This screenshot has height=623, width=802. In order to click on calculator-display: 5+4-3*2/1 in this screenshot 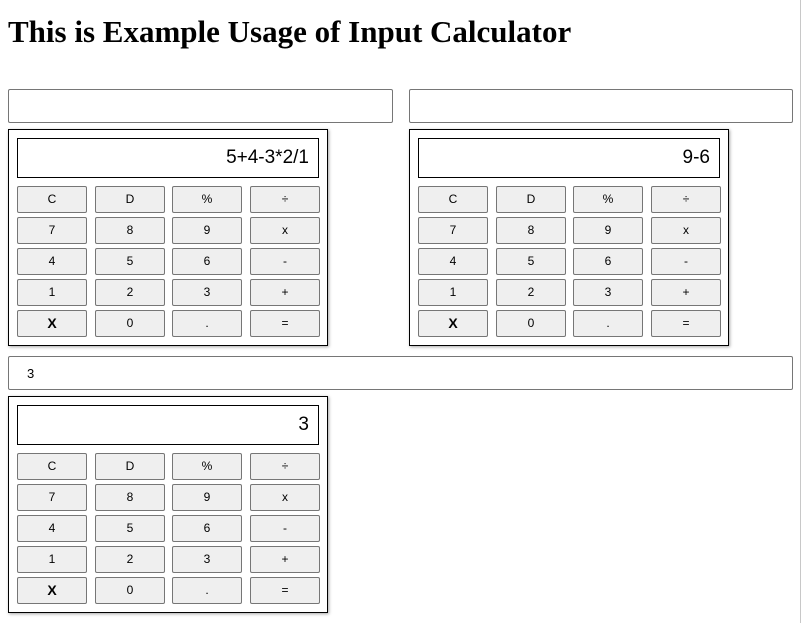, I will do `click(168, 158)`.